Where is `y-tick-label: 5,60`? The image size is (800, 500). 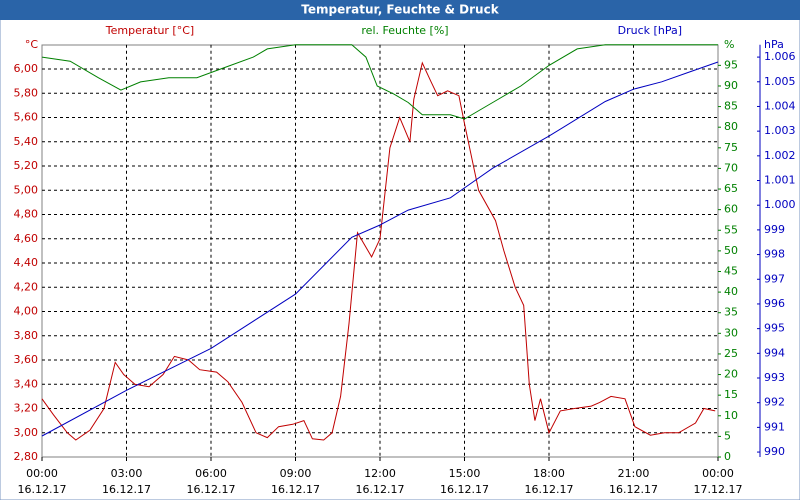 y-tick-label: 5,60 is located at coordinates (26, 117).